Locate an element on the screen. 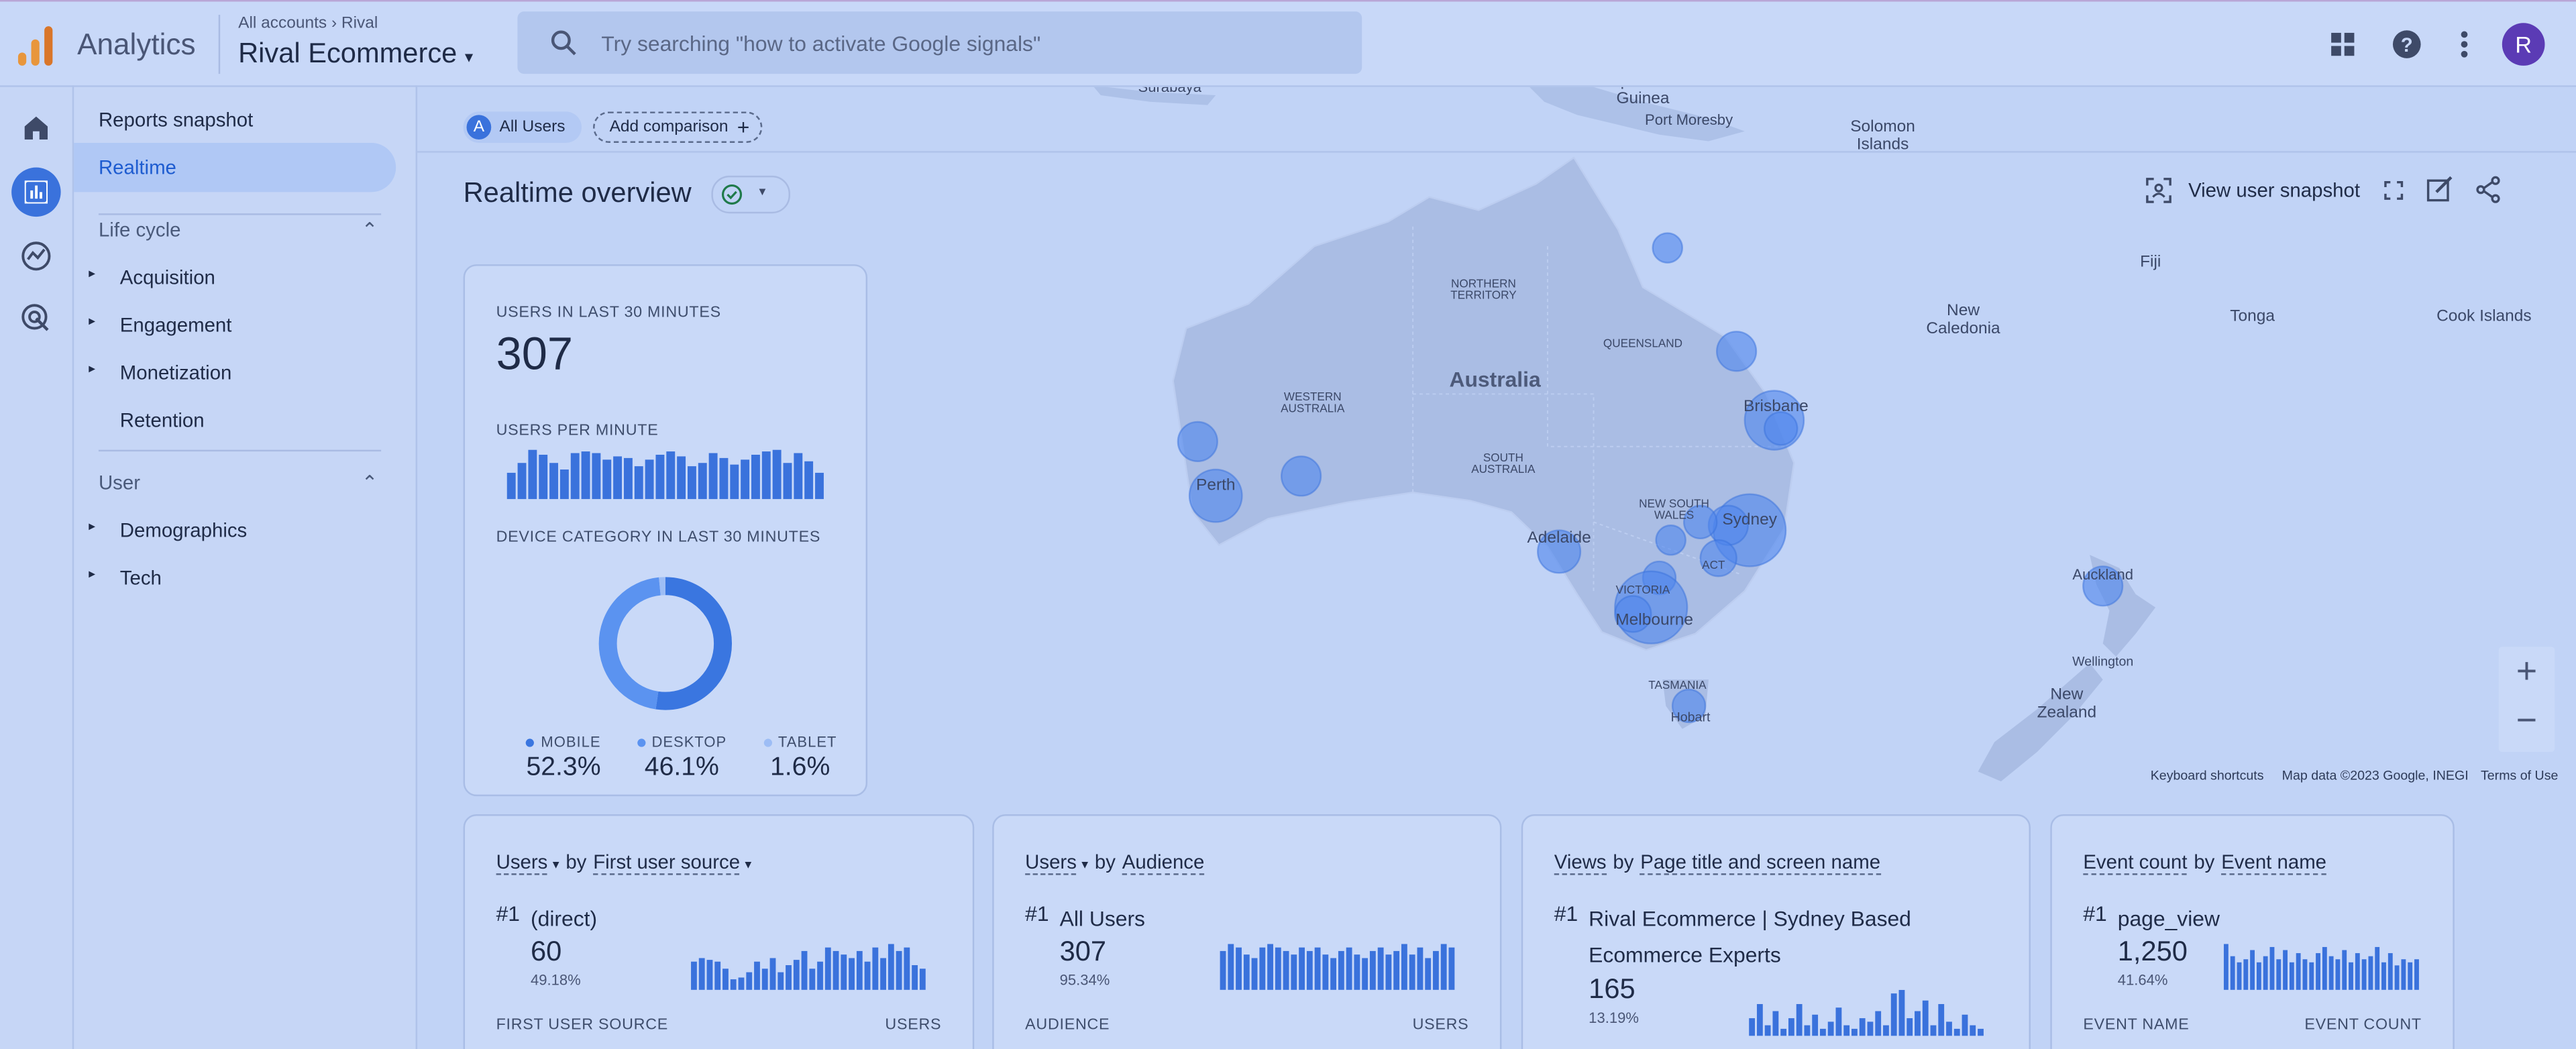  reports-icon is located at coordinates (36, 192).